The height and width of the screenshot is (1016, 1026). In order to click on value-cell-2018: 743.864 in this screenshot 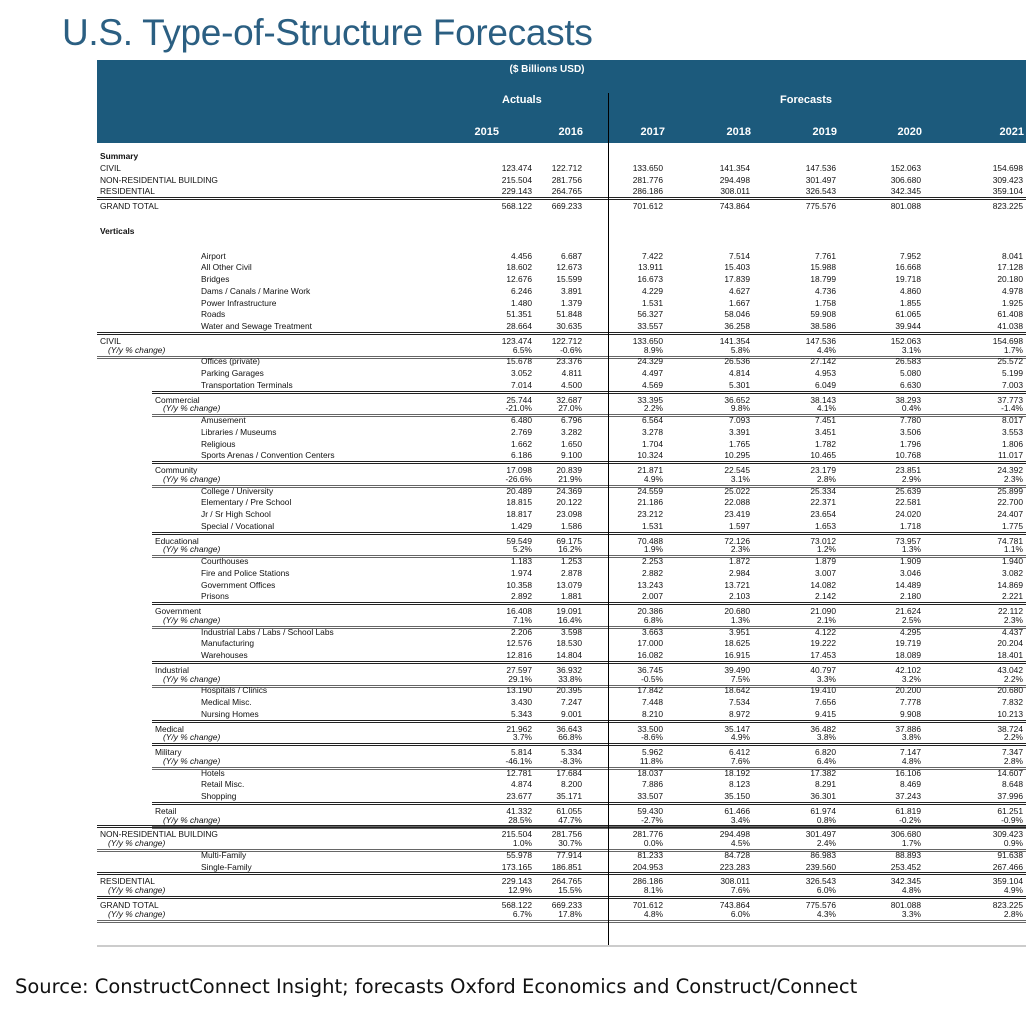, I will do `click(734, 904)`.